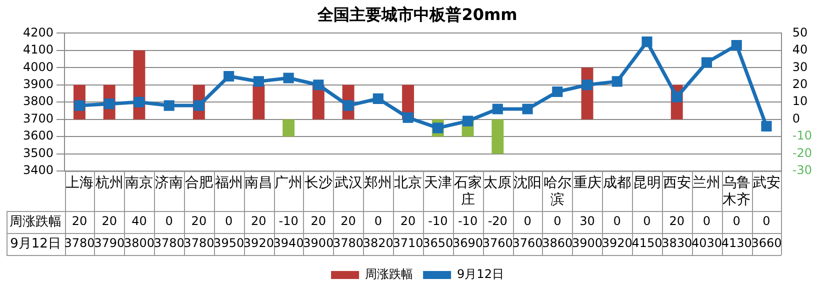  What do you see at coordinates (557, 243) in the screenshot?
I see `data-label: 3860` at bounding box center [557, 243].